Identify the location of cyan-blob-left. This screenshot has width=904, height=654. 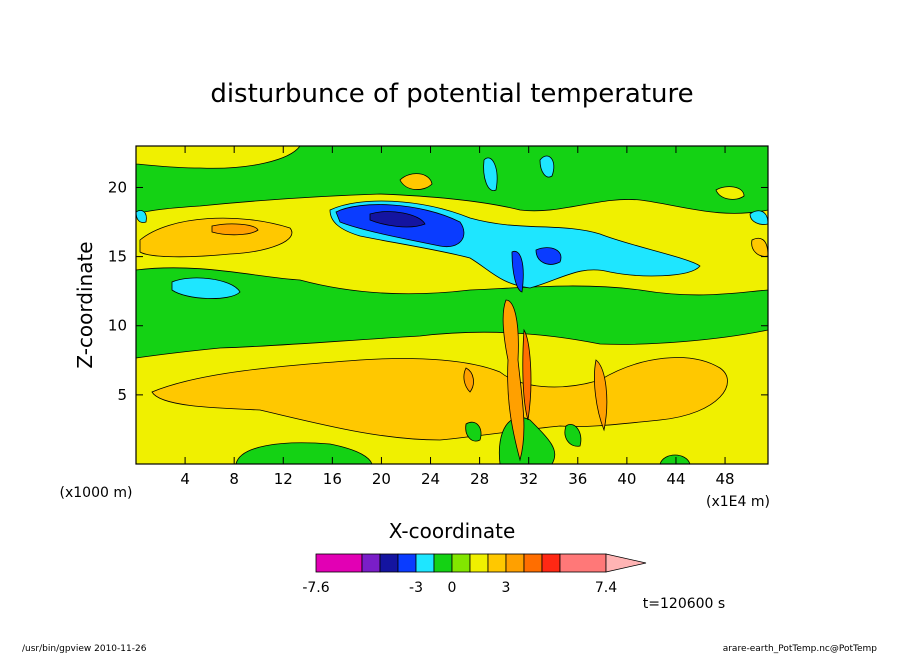
(206, 288).